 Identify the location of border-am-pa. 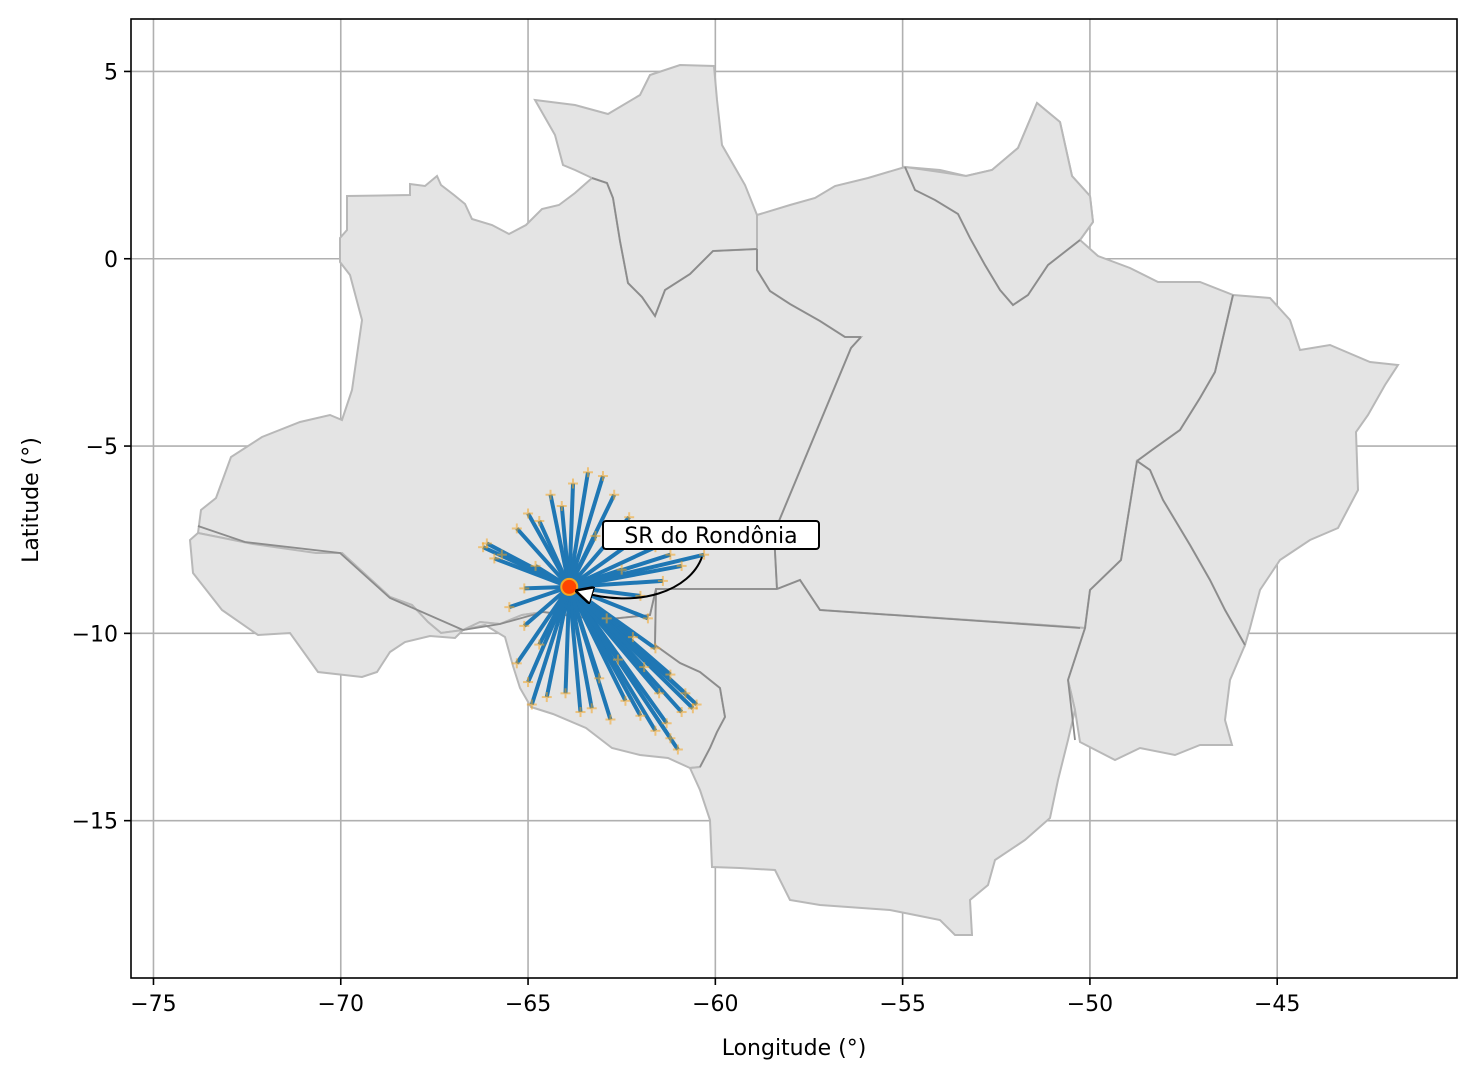
(817, 463).